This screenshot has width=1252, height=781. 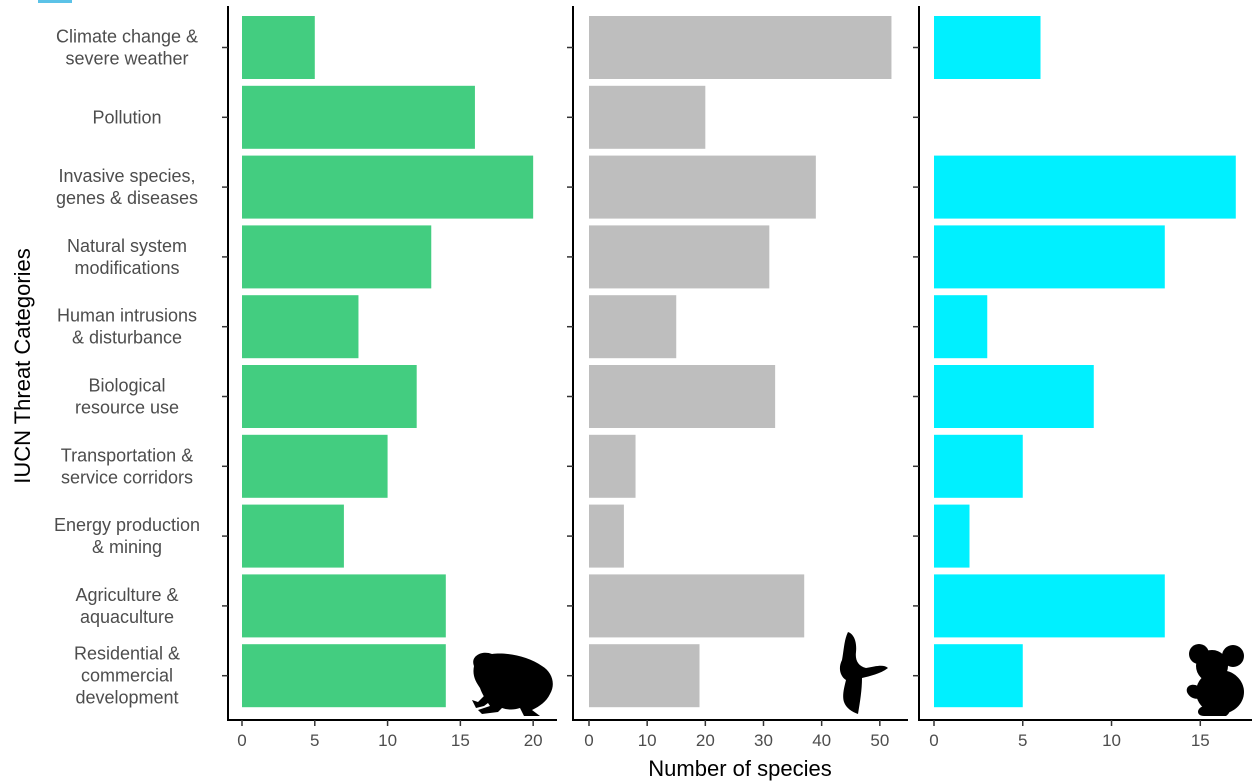 I want to click on category-label: Human intrusions & disturbance, so click(x=127, y=327).